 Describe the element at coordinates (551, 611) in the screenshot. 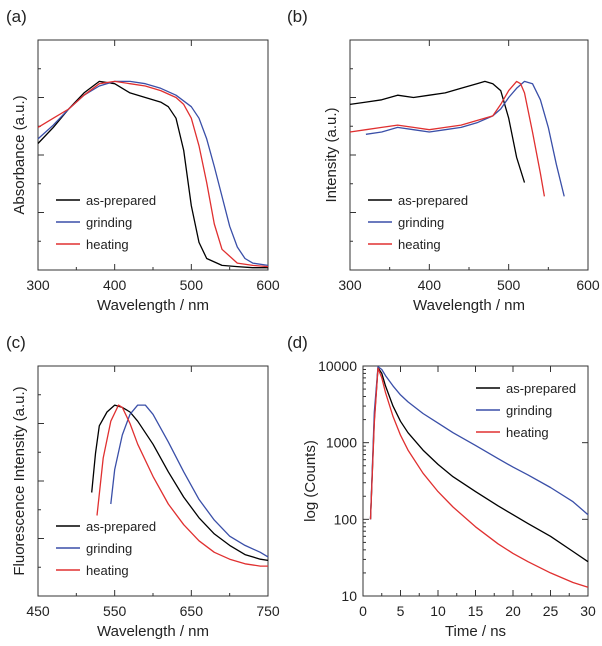

I see `panel-d-x-tick-label: 25` at that location.